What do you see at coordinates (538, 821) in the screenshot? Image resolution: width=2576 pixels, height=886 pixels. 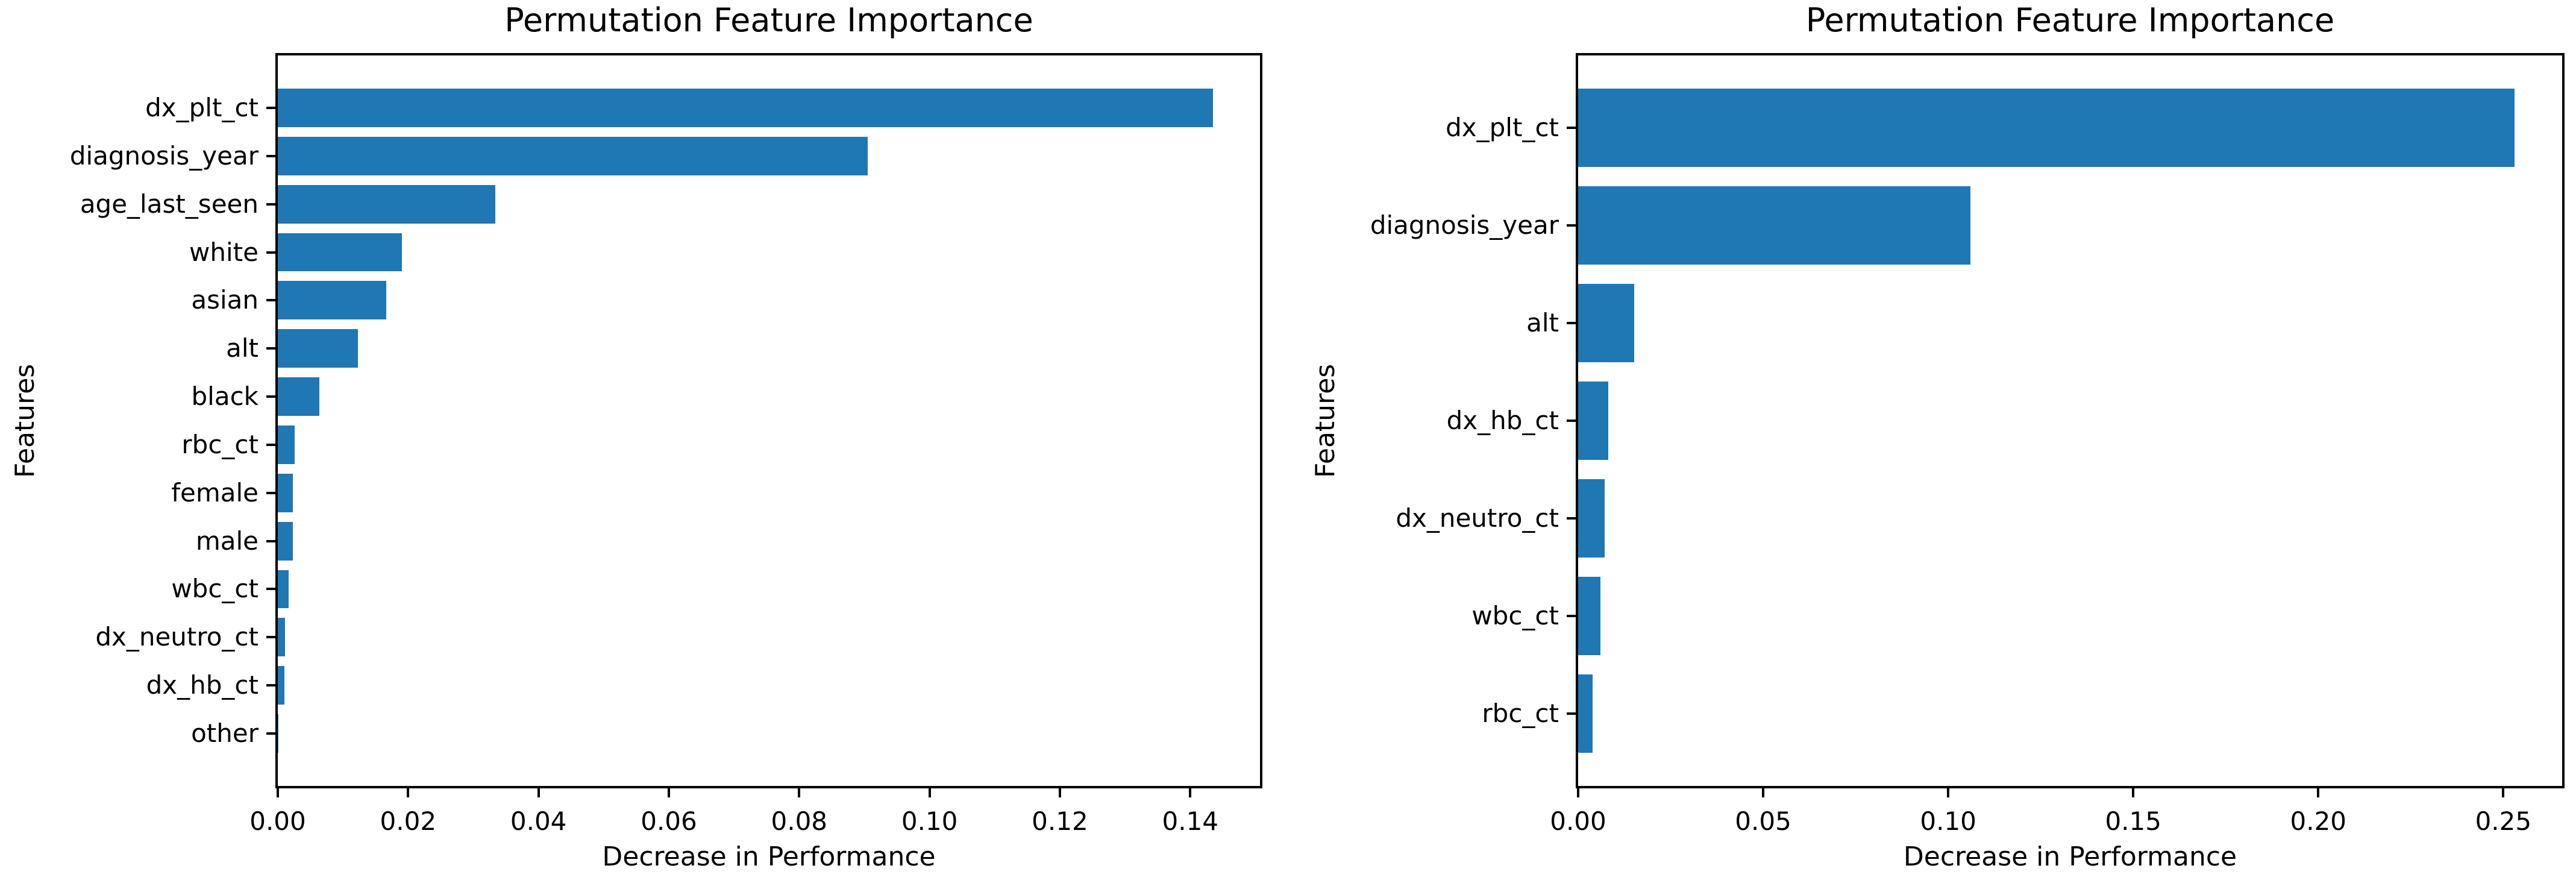 I see `x-tick-label: 0.04` at bounding box center [538, 821].